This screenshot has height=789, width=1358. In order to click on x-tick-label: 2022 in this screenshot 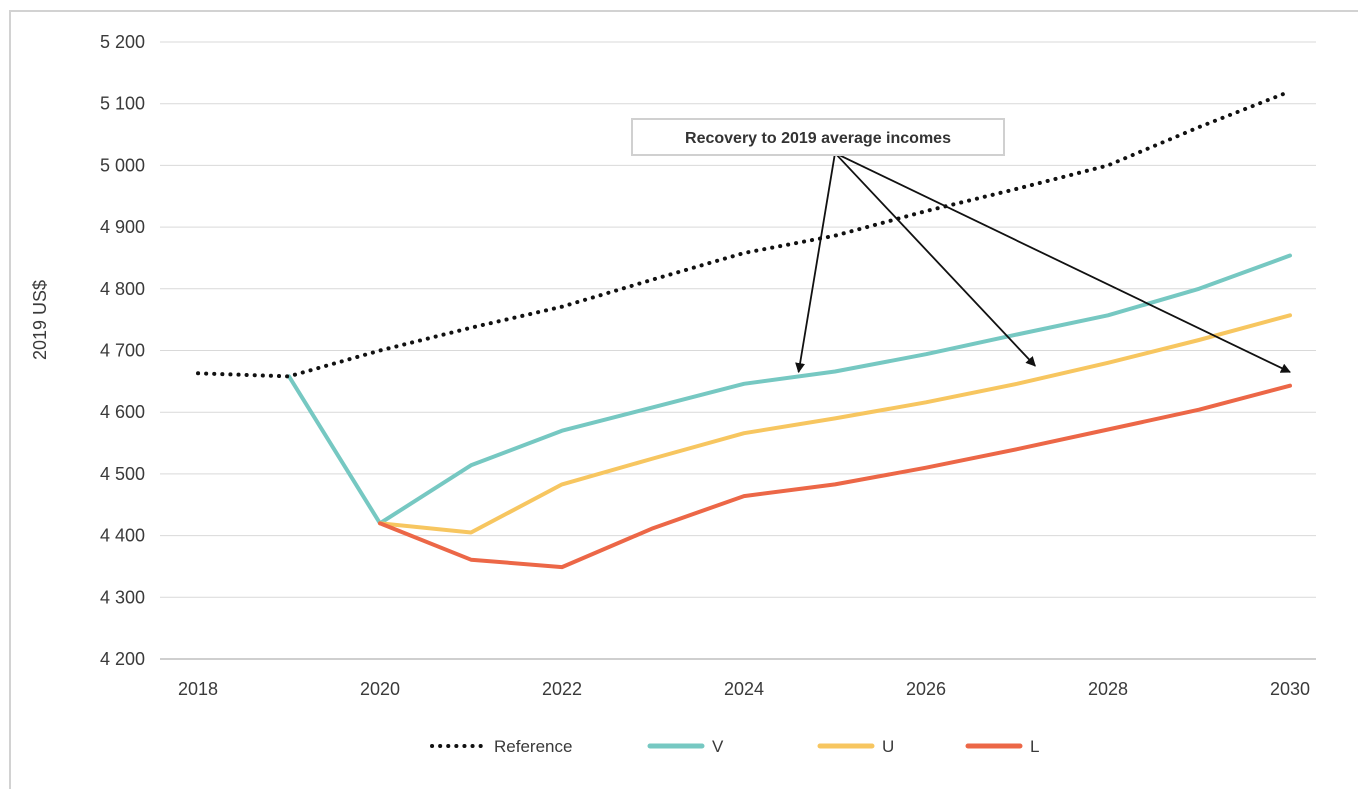, I will do `click(562, 689)`.